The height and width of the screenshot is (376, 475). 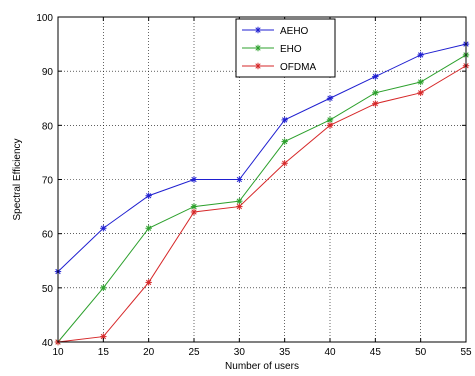 I want to click on y-axis-label: Spectral Efficiency, so click(x=17, y=179).